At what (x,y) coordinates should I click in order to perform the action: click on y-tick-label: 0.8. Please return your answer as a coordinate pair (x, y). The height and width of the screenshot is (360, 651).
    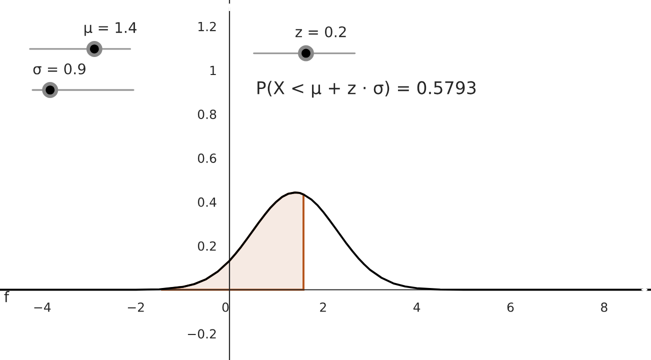
    Looking at the image, I should click on (207, 115).